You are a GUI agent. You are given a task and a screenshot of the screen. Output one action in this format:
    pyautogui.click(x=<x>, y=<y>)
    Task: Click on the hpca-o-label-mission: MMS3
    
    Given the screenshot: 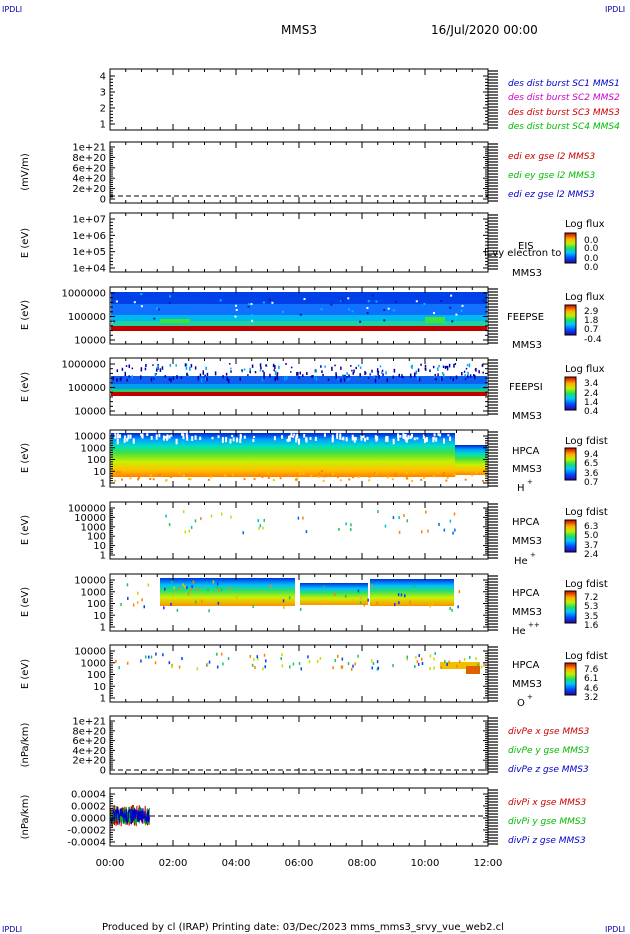 What is the action you would take?
    pyautogui.click(x=527, y=684)
    